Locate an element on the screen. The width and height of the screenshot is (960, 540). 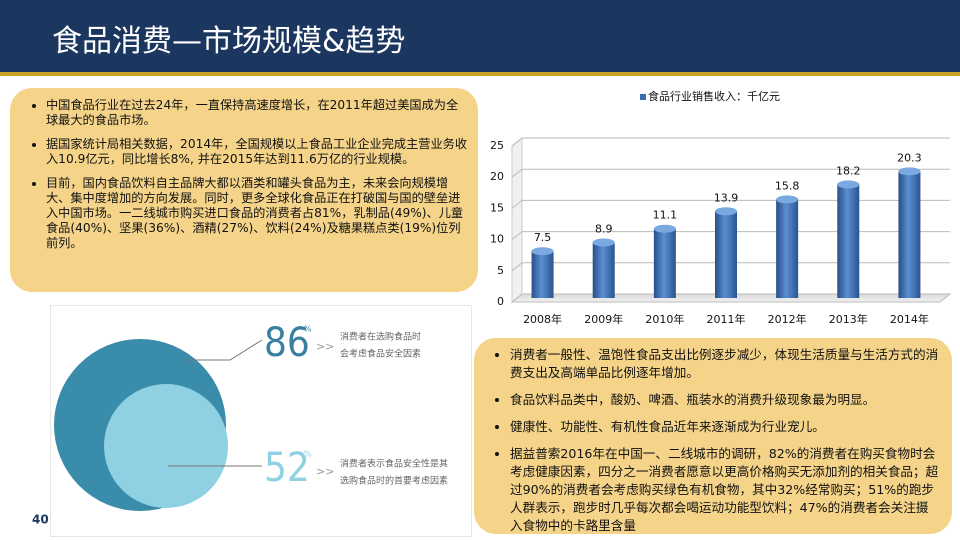
header-bar is located at coordinates (480, 36).